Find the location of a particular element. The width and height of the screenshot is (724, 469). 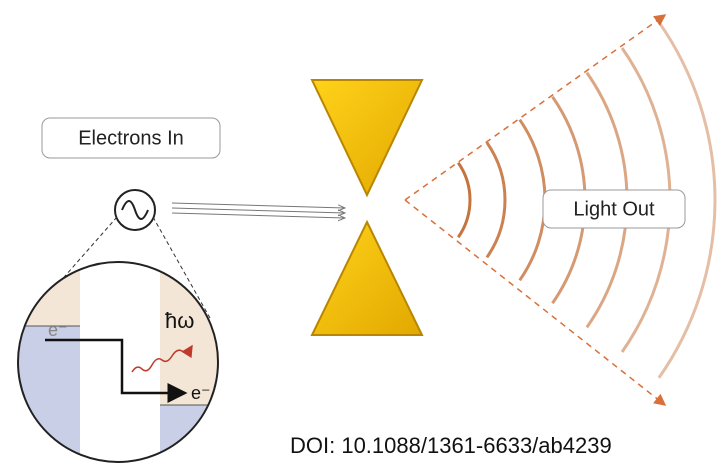

antenna-bottom is located at coordinates (367, 277).